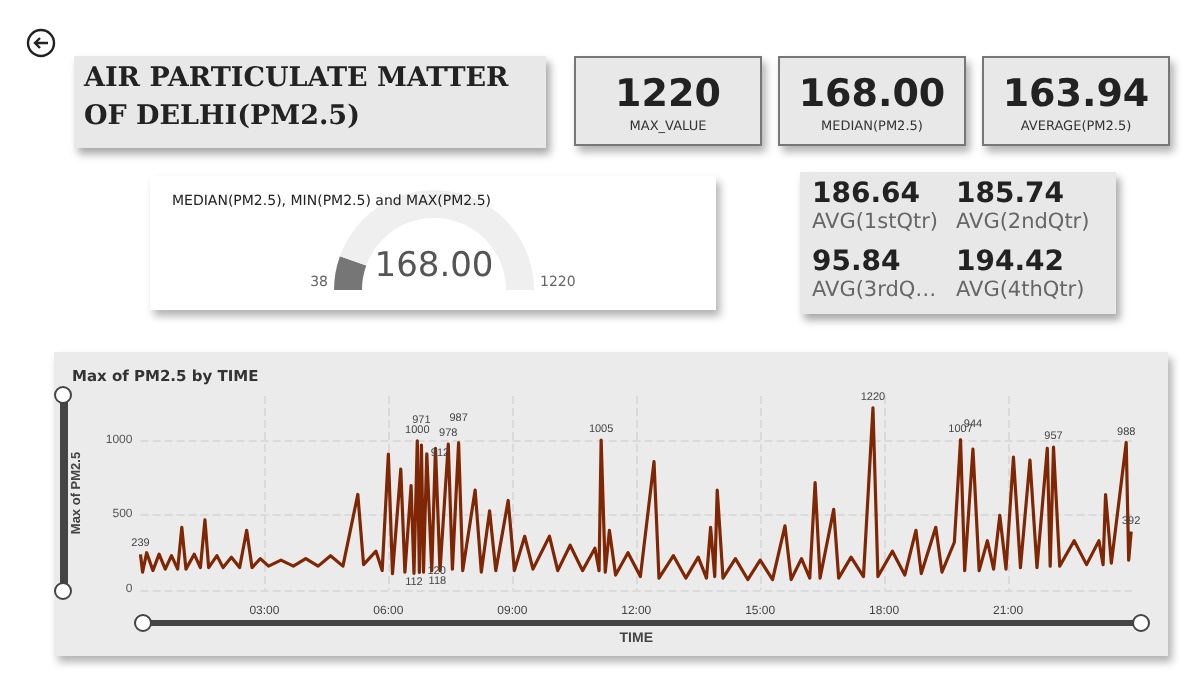  I want to click on data-label: 194.42, so click(1011, 262).